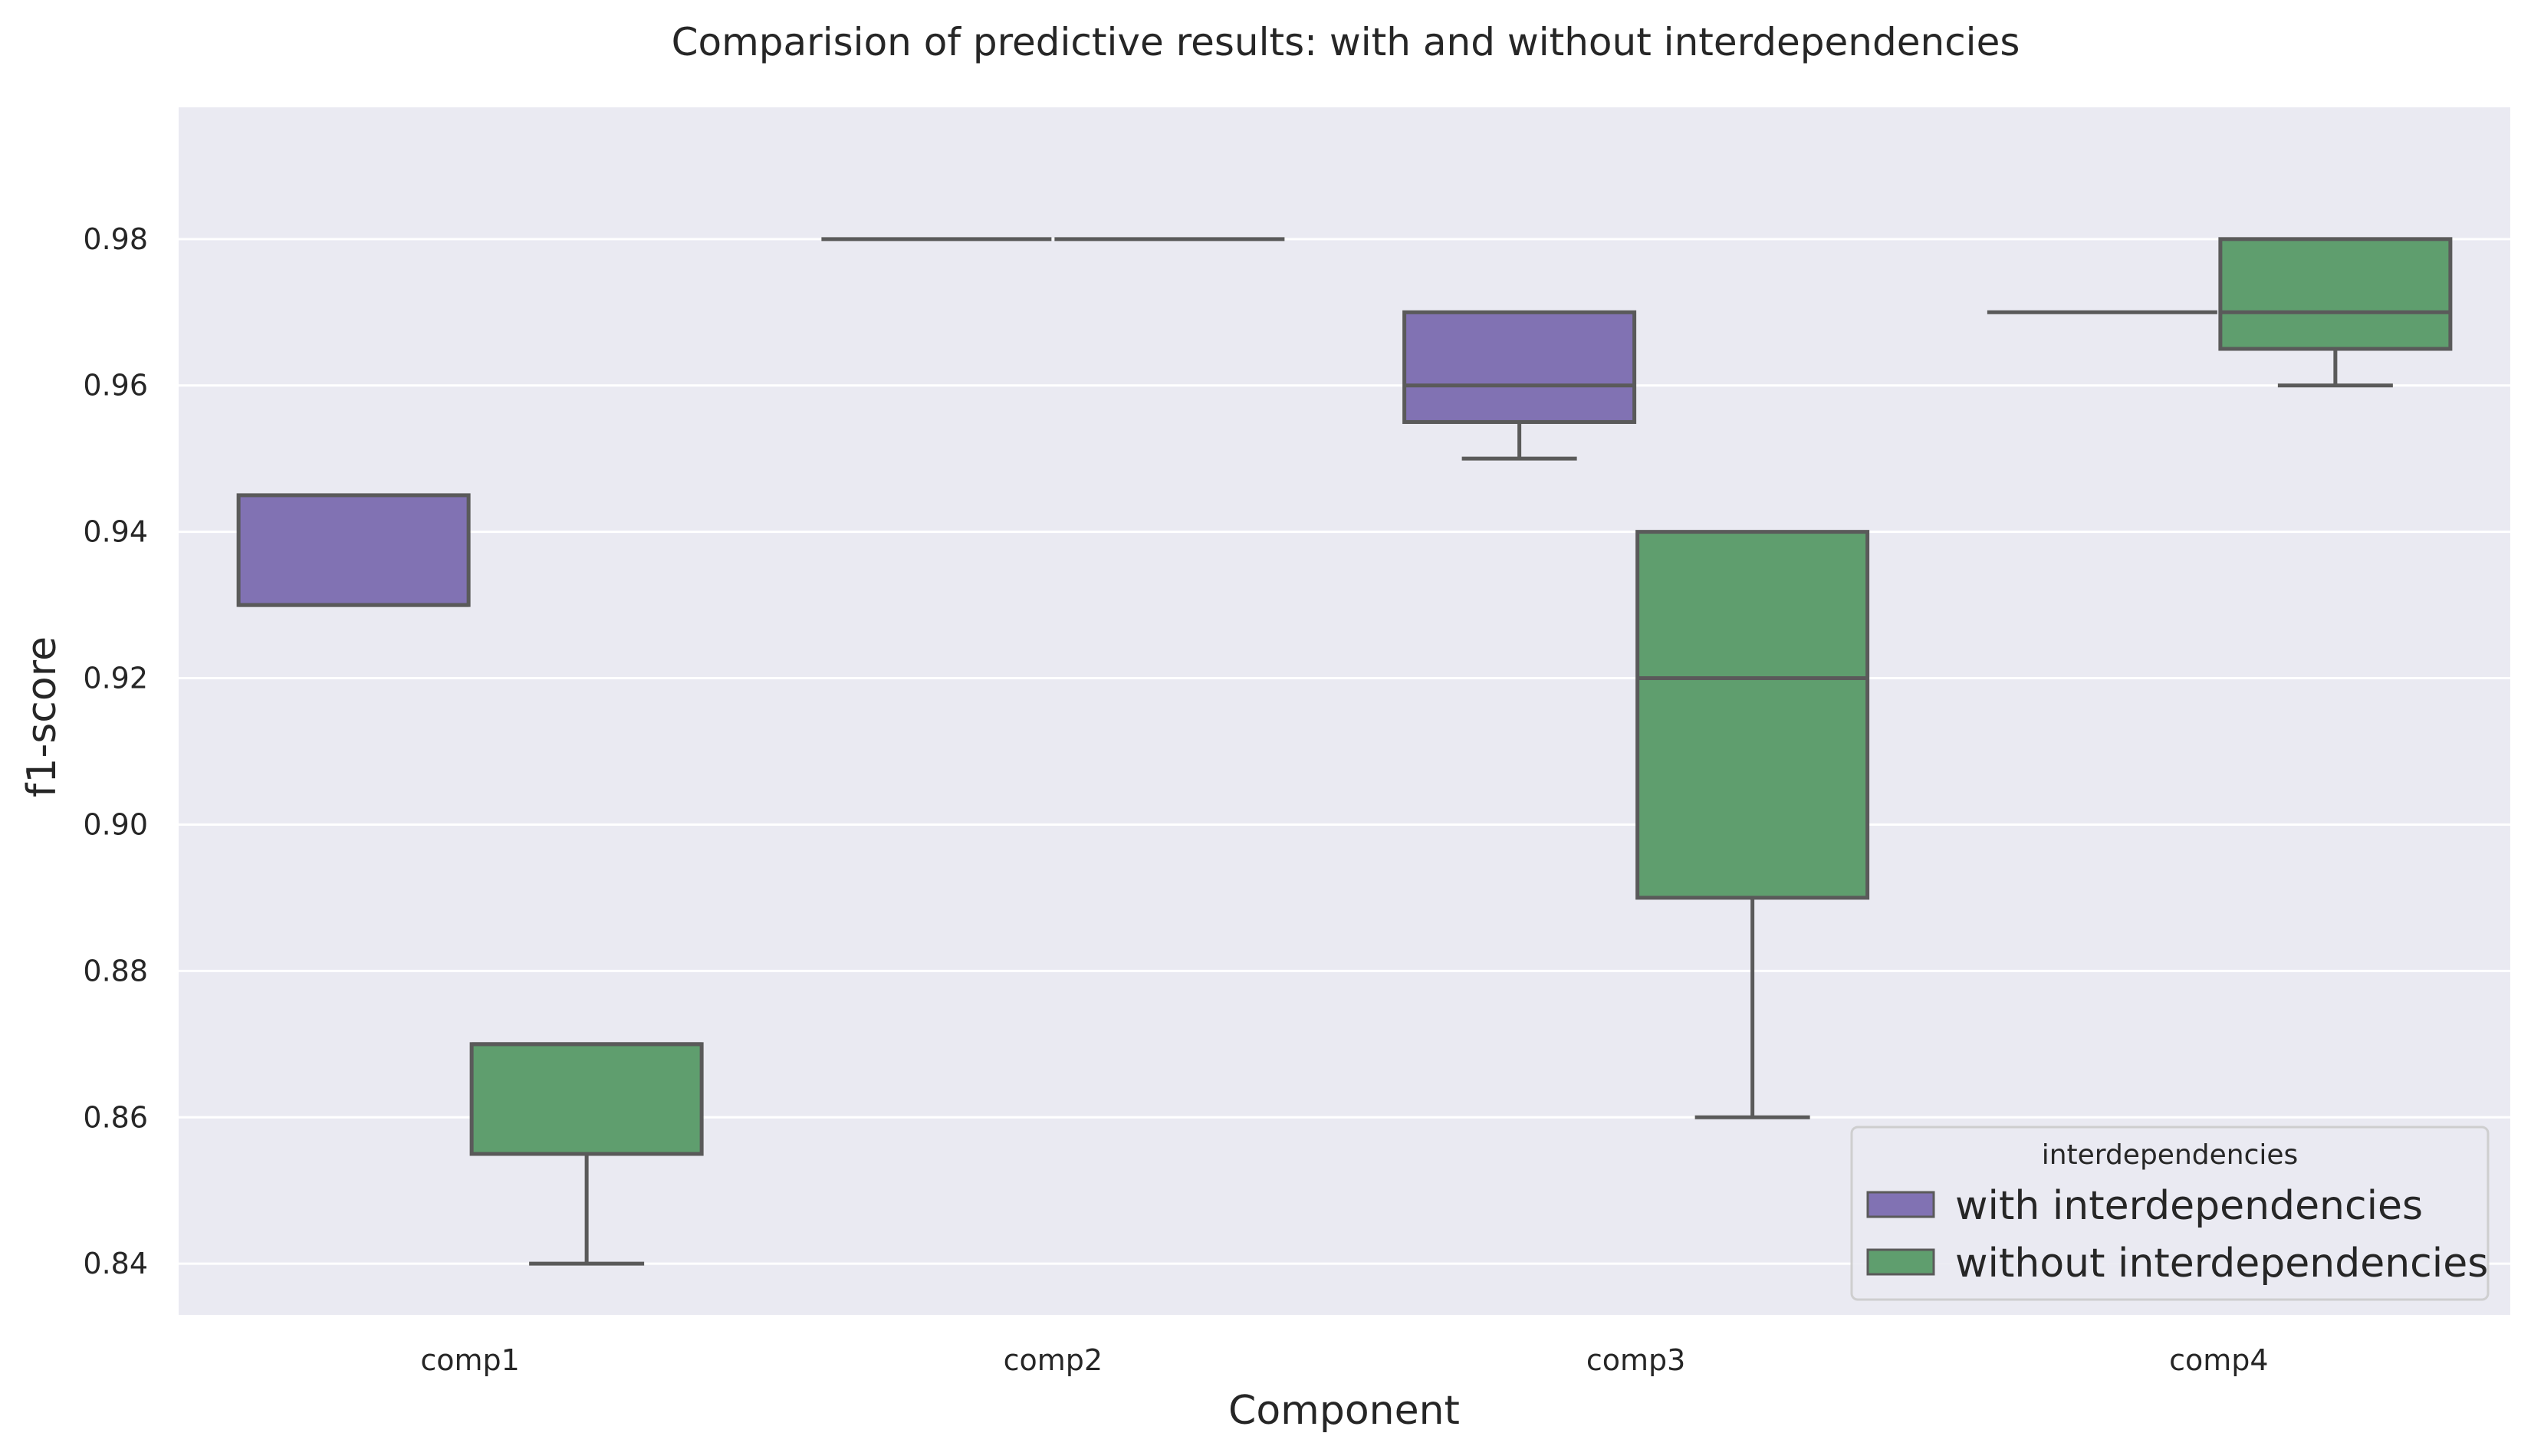  What do you see at coordinates (115, 1117) in the screenshot?
I see `y-tick-label: 0.86` at bounding box center [115, 1117].